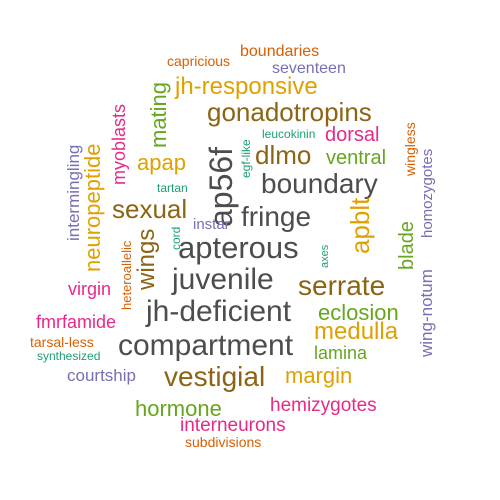 The image size is (500, 500). Describe the element at coordinates (407, 245) in the screenshot. I see `word-blade: blade` at that location.